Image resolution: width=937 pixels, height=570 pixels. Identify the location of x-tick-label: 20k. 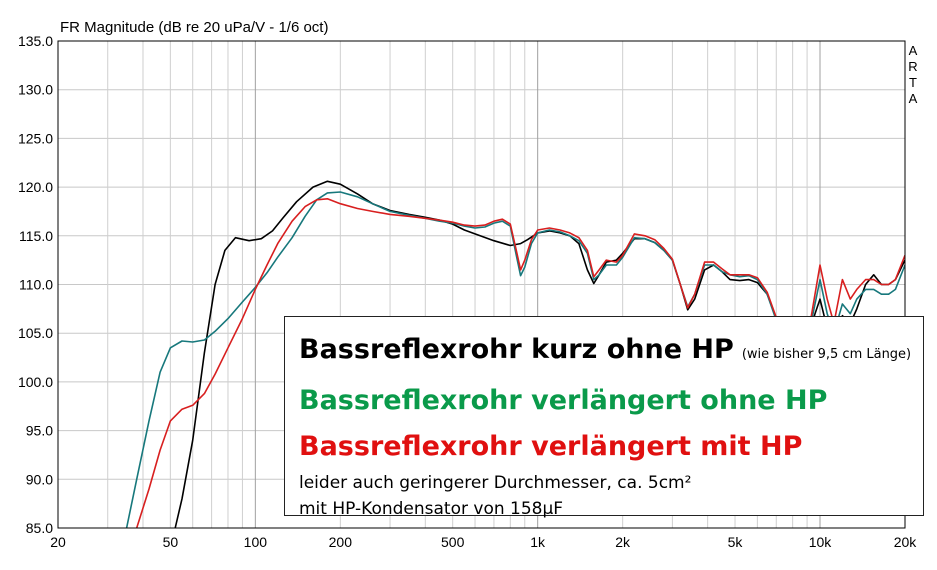
(906, 542).